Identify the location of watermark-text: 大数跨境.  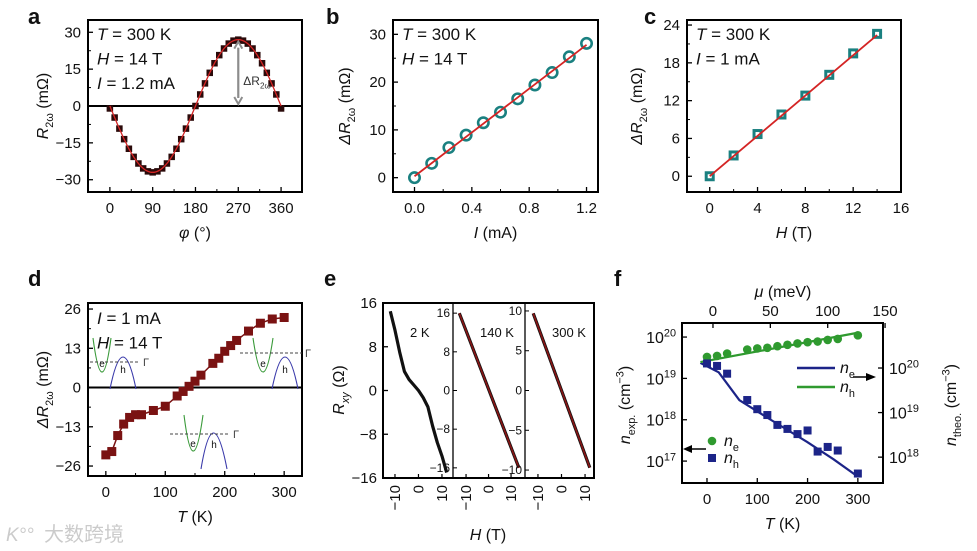
(84, 534).